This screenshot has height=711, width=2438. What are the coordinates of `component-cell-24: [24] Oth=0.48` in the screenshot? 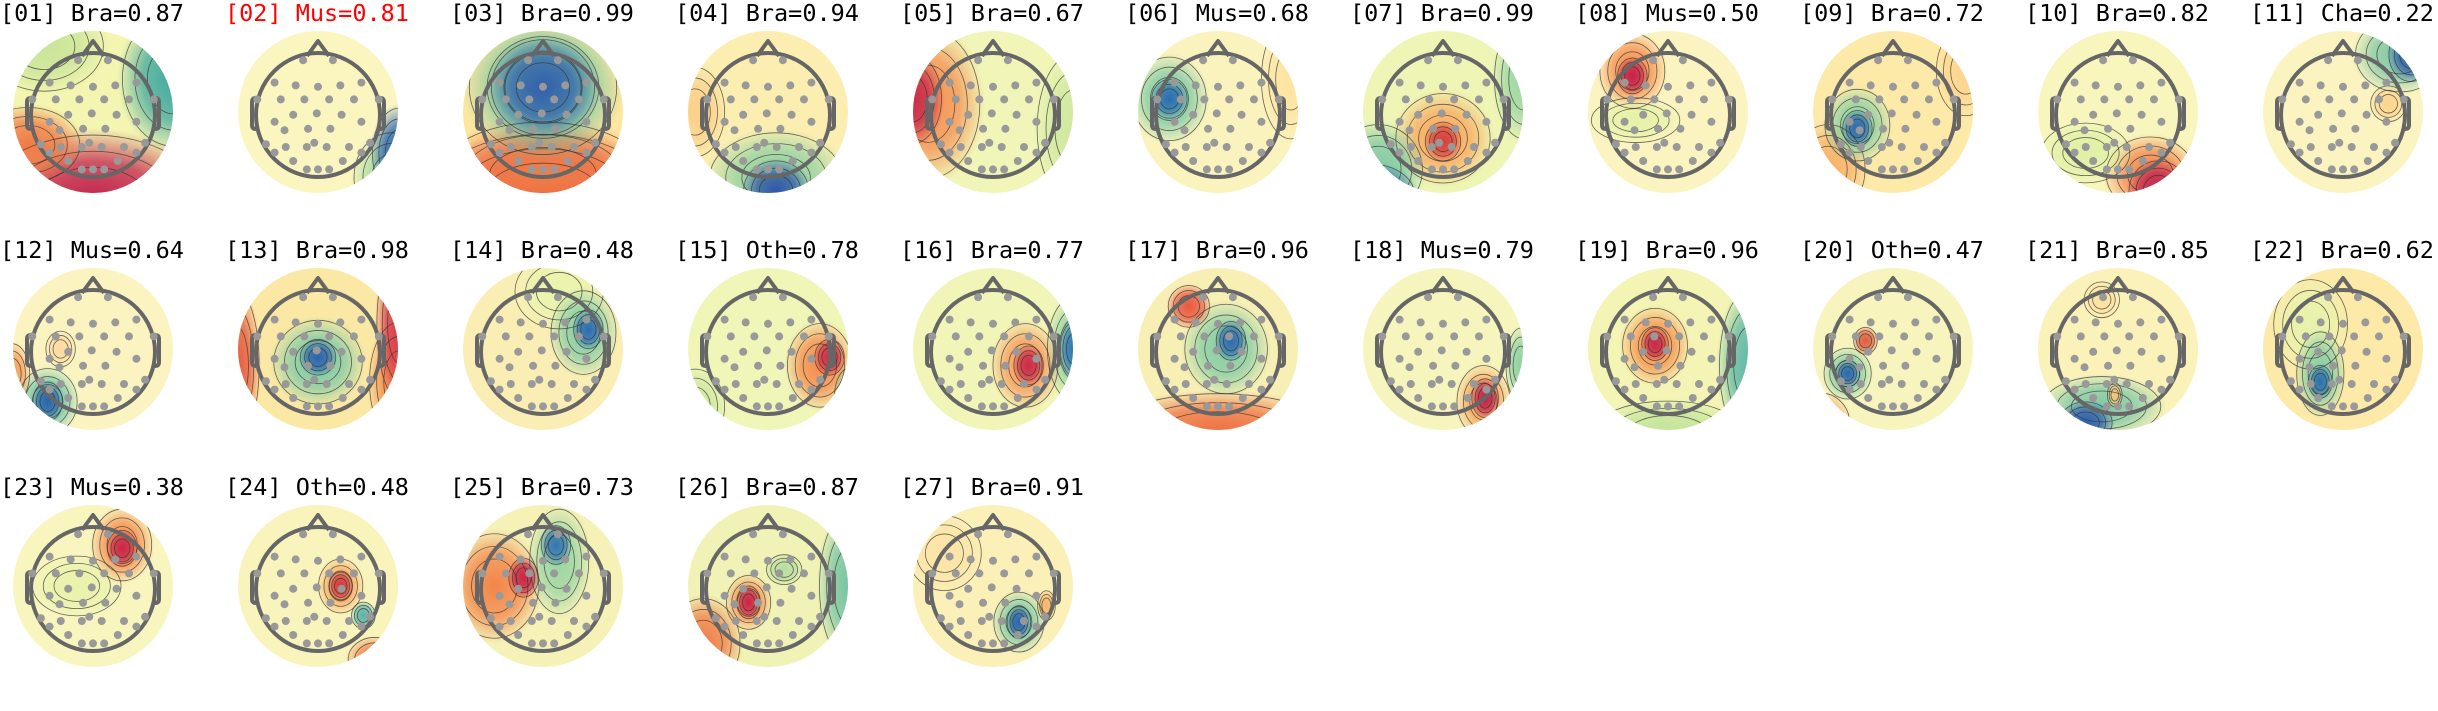 It's located at (337, 592).